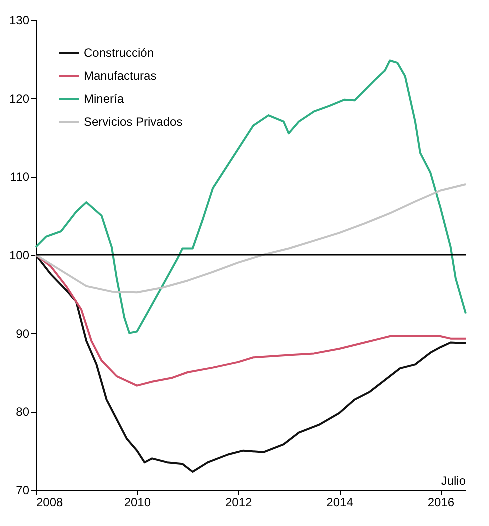 The width and height of the screenshot is (489, 526). Describe the element at coordinates (239, 503) in the screenshot. I see `x-tick-label: 2012` at that location.